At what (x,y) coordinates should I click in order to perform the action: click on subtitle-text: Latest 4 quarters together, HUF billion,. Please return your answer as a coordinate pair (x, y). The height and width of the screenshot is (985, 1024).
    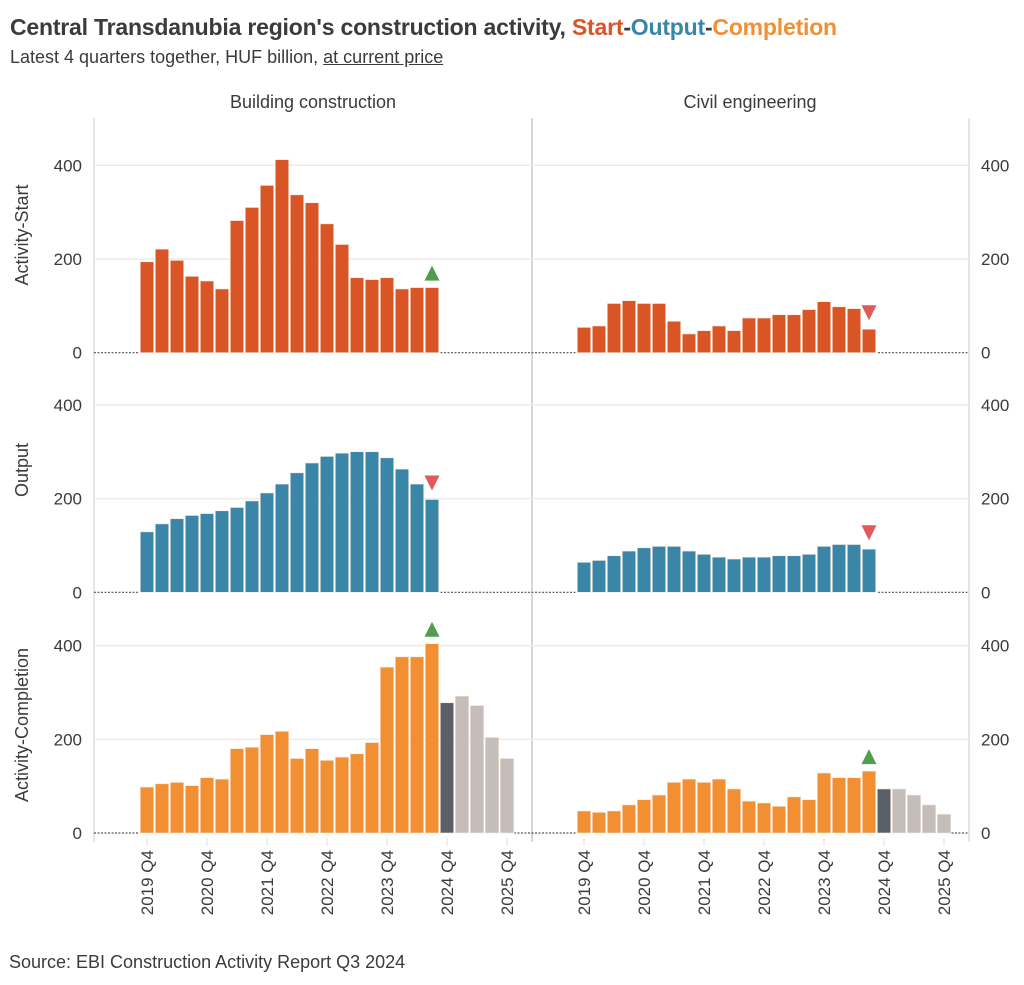
    Looking at the image, I should click on (167, 57).